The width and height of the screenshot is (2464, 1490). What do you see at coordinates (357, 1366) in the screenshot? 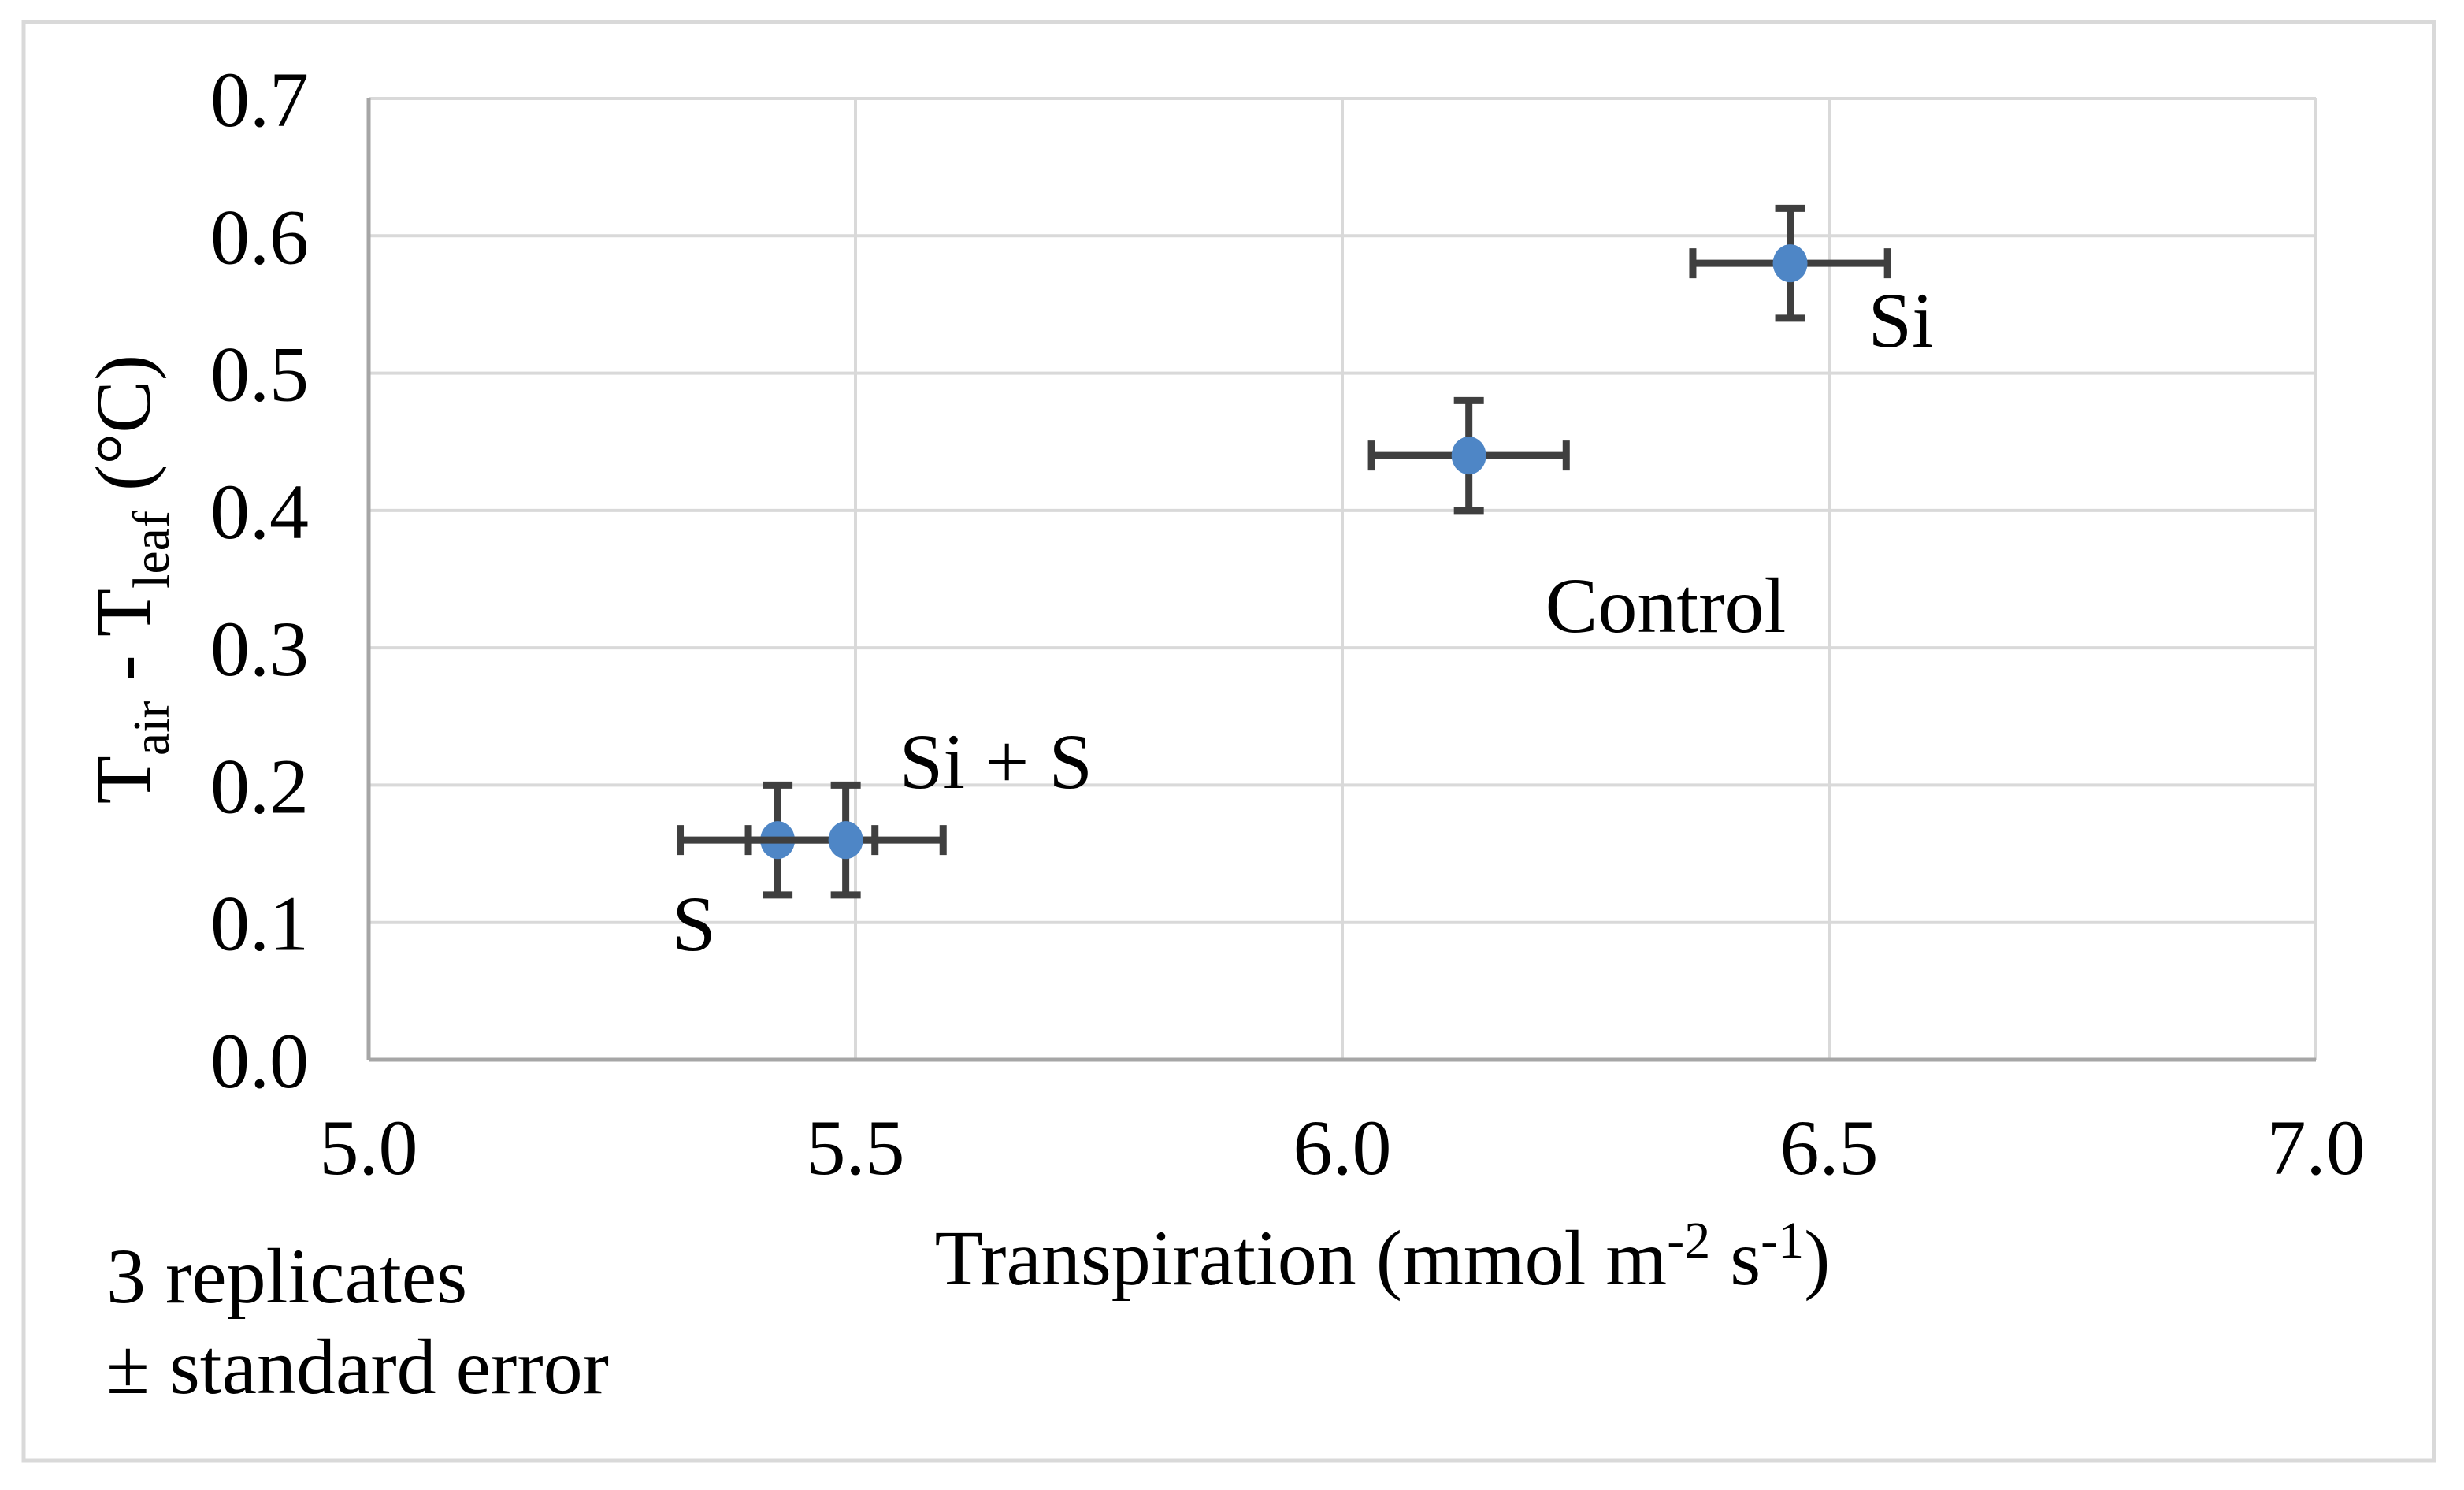
I see `note-line-2: ± standard error` at bounding box center [357, 1366].